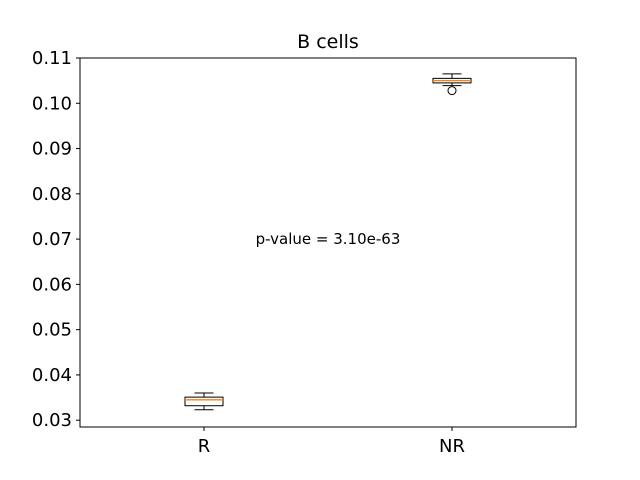 This screenshot has width=640, height=480. I want to click on x-axis: R NR, so click(331, 442).